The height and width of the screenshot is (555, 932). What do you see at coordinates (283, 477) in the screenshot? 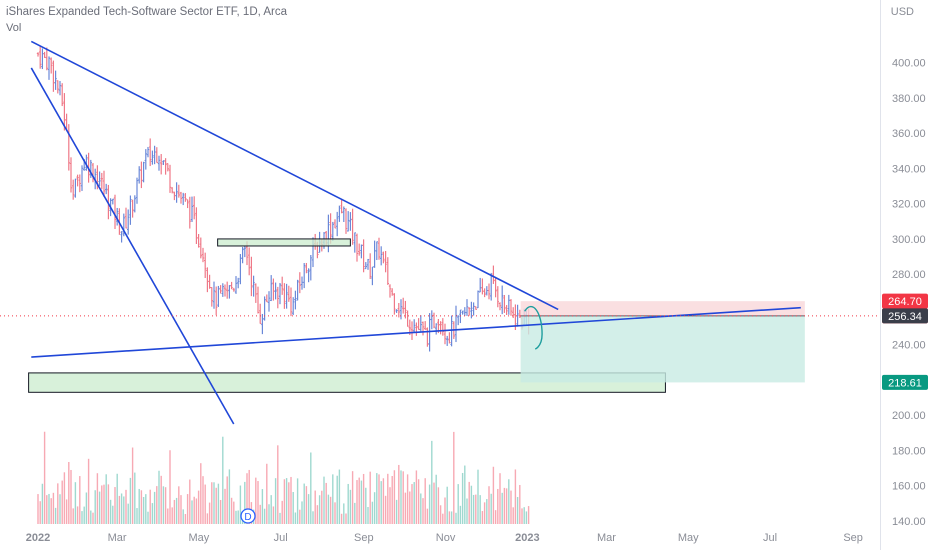
I see `volume-bars` at bounding box center [283, 477].